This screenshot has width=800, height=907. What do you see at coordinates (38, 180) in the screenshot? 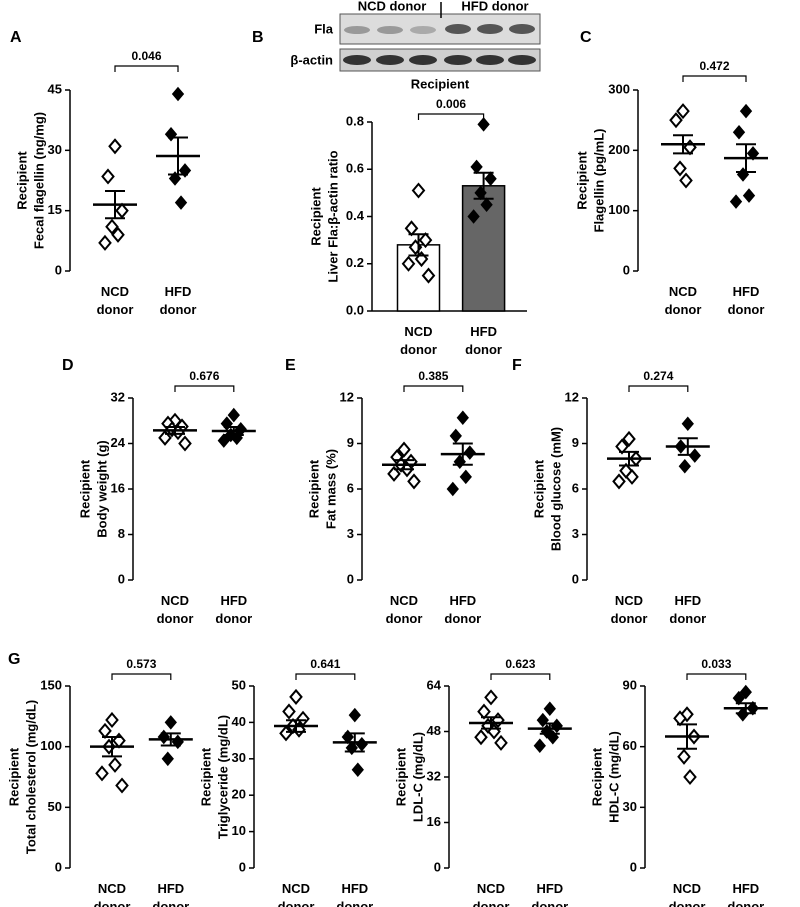
I see `y-axis-label: Fecal flagellin (ng/mg)` at bounding box center [38, 180].